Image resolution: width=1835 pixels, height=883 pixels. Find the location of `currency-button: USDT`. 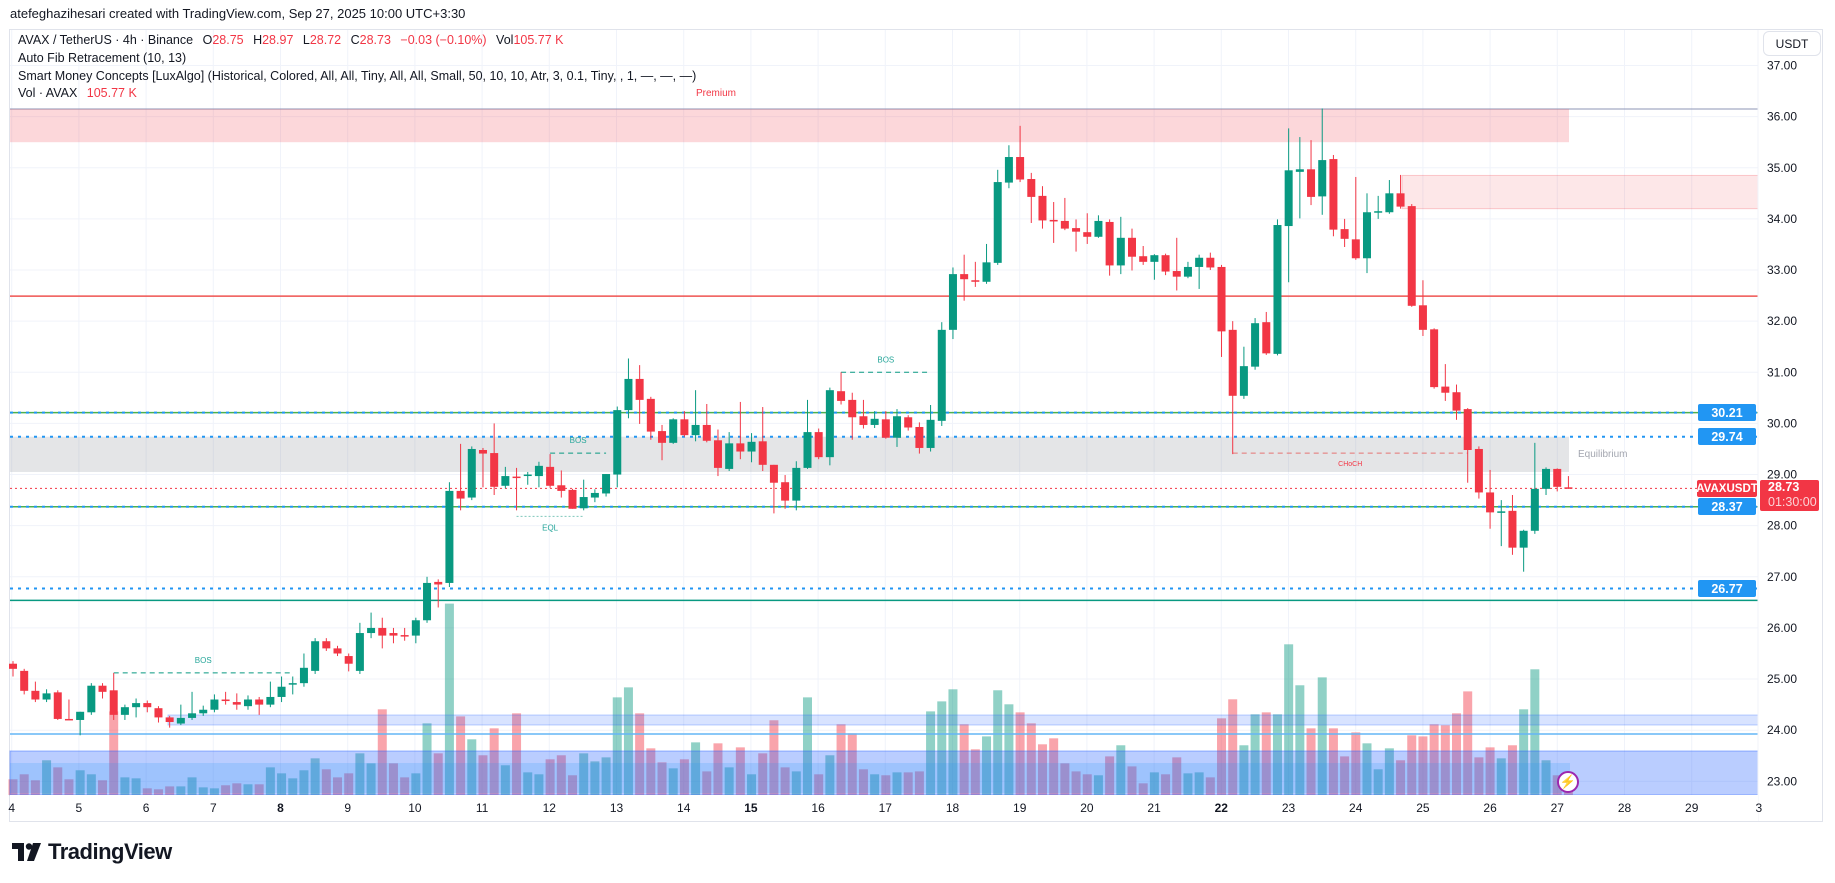

currency-button: USDT is located at coordinates (1792, 43).